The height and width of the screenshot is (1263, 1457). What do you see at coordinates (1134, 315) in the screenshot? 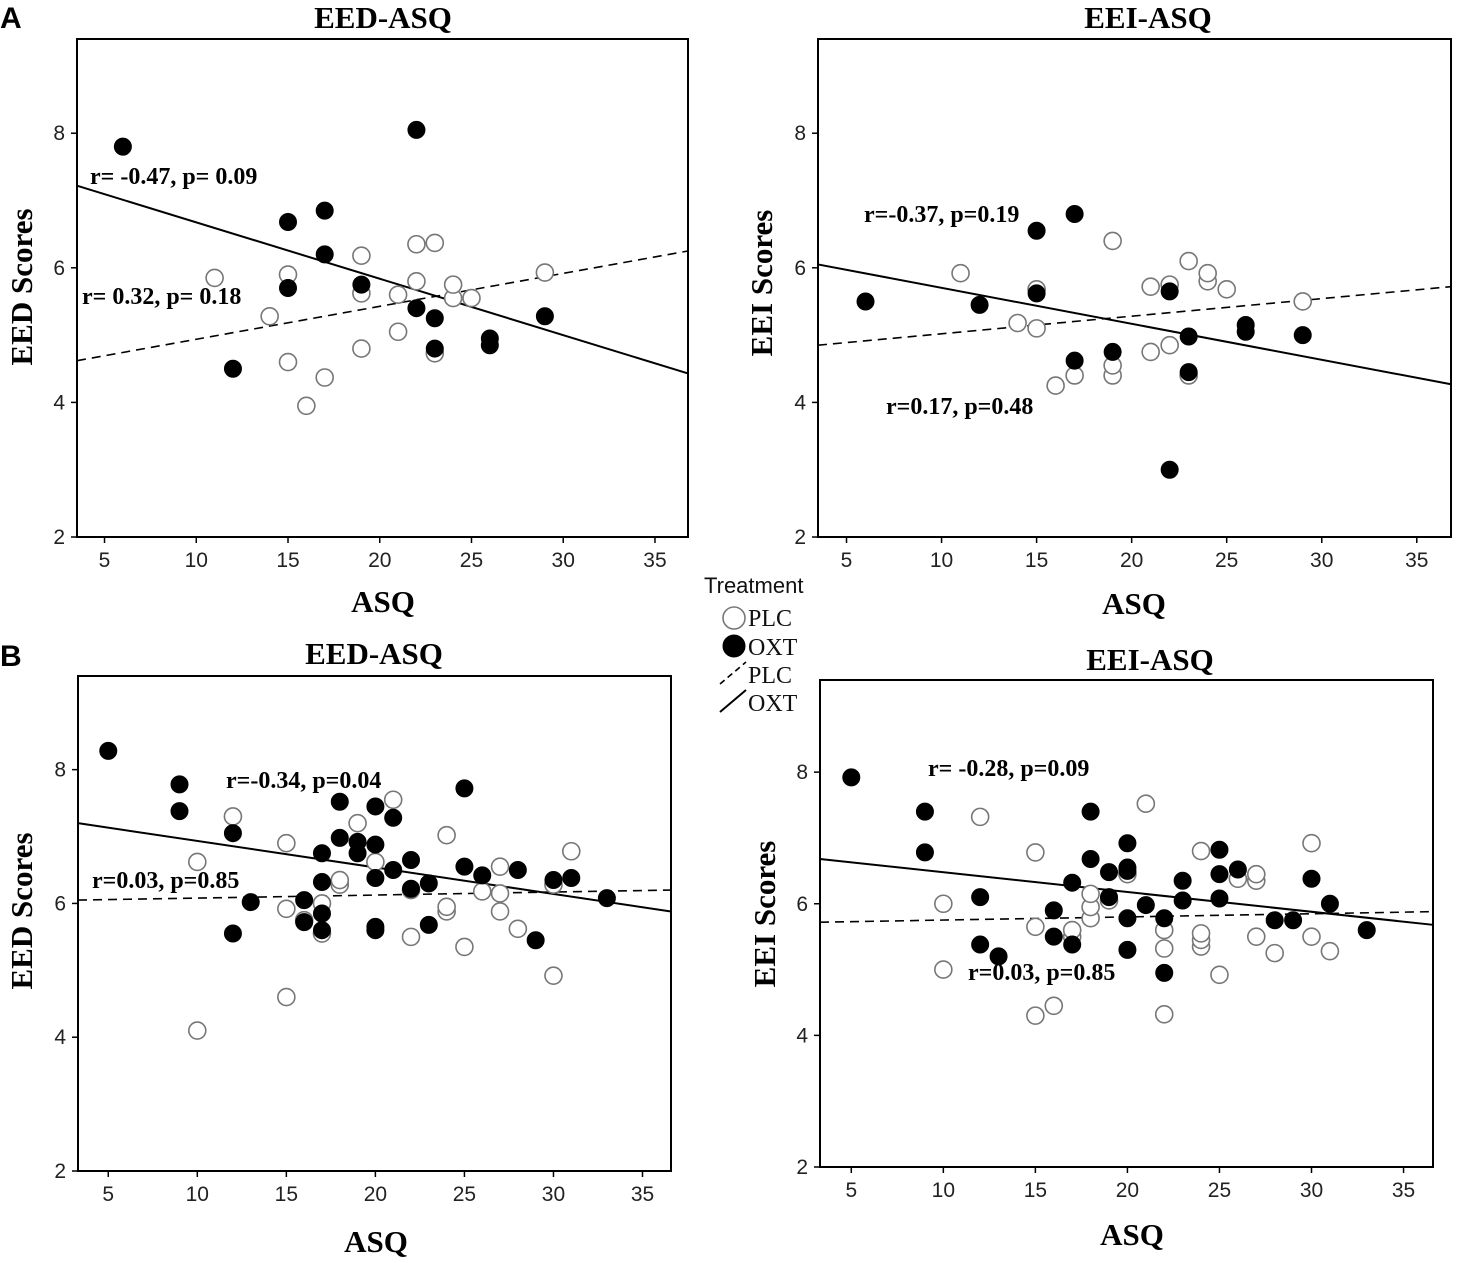
I see `fit-line-plc` at bounding box center [1134, 315].